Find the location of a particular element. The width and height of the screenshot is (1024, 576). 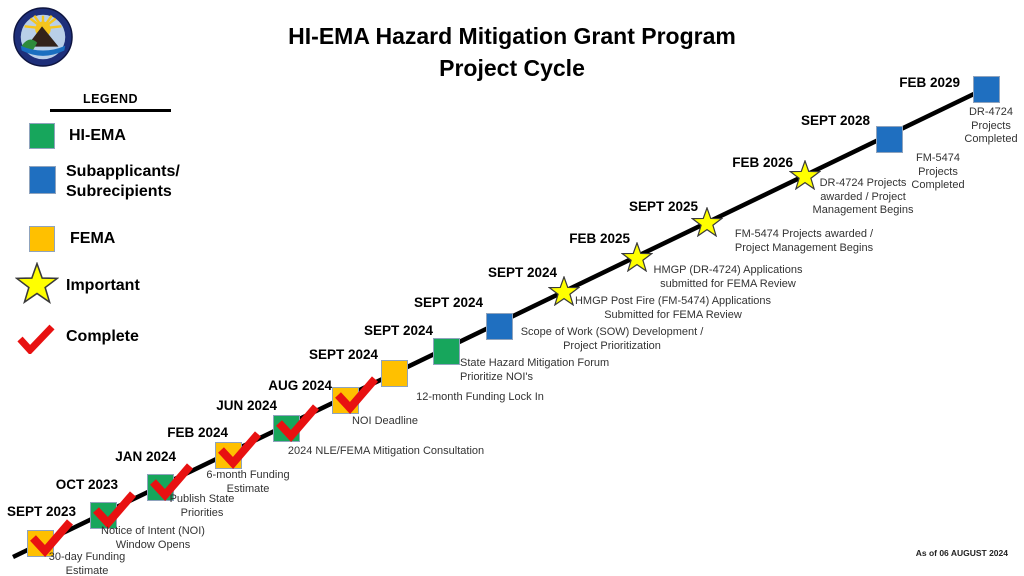

legend-fema-label: FEMA is located at coordinates (93, 238).